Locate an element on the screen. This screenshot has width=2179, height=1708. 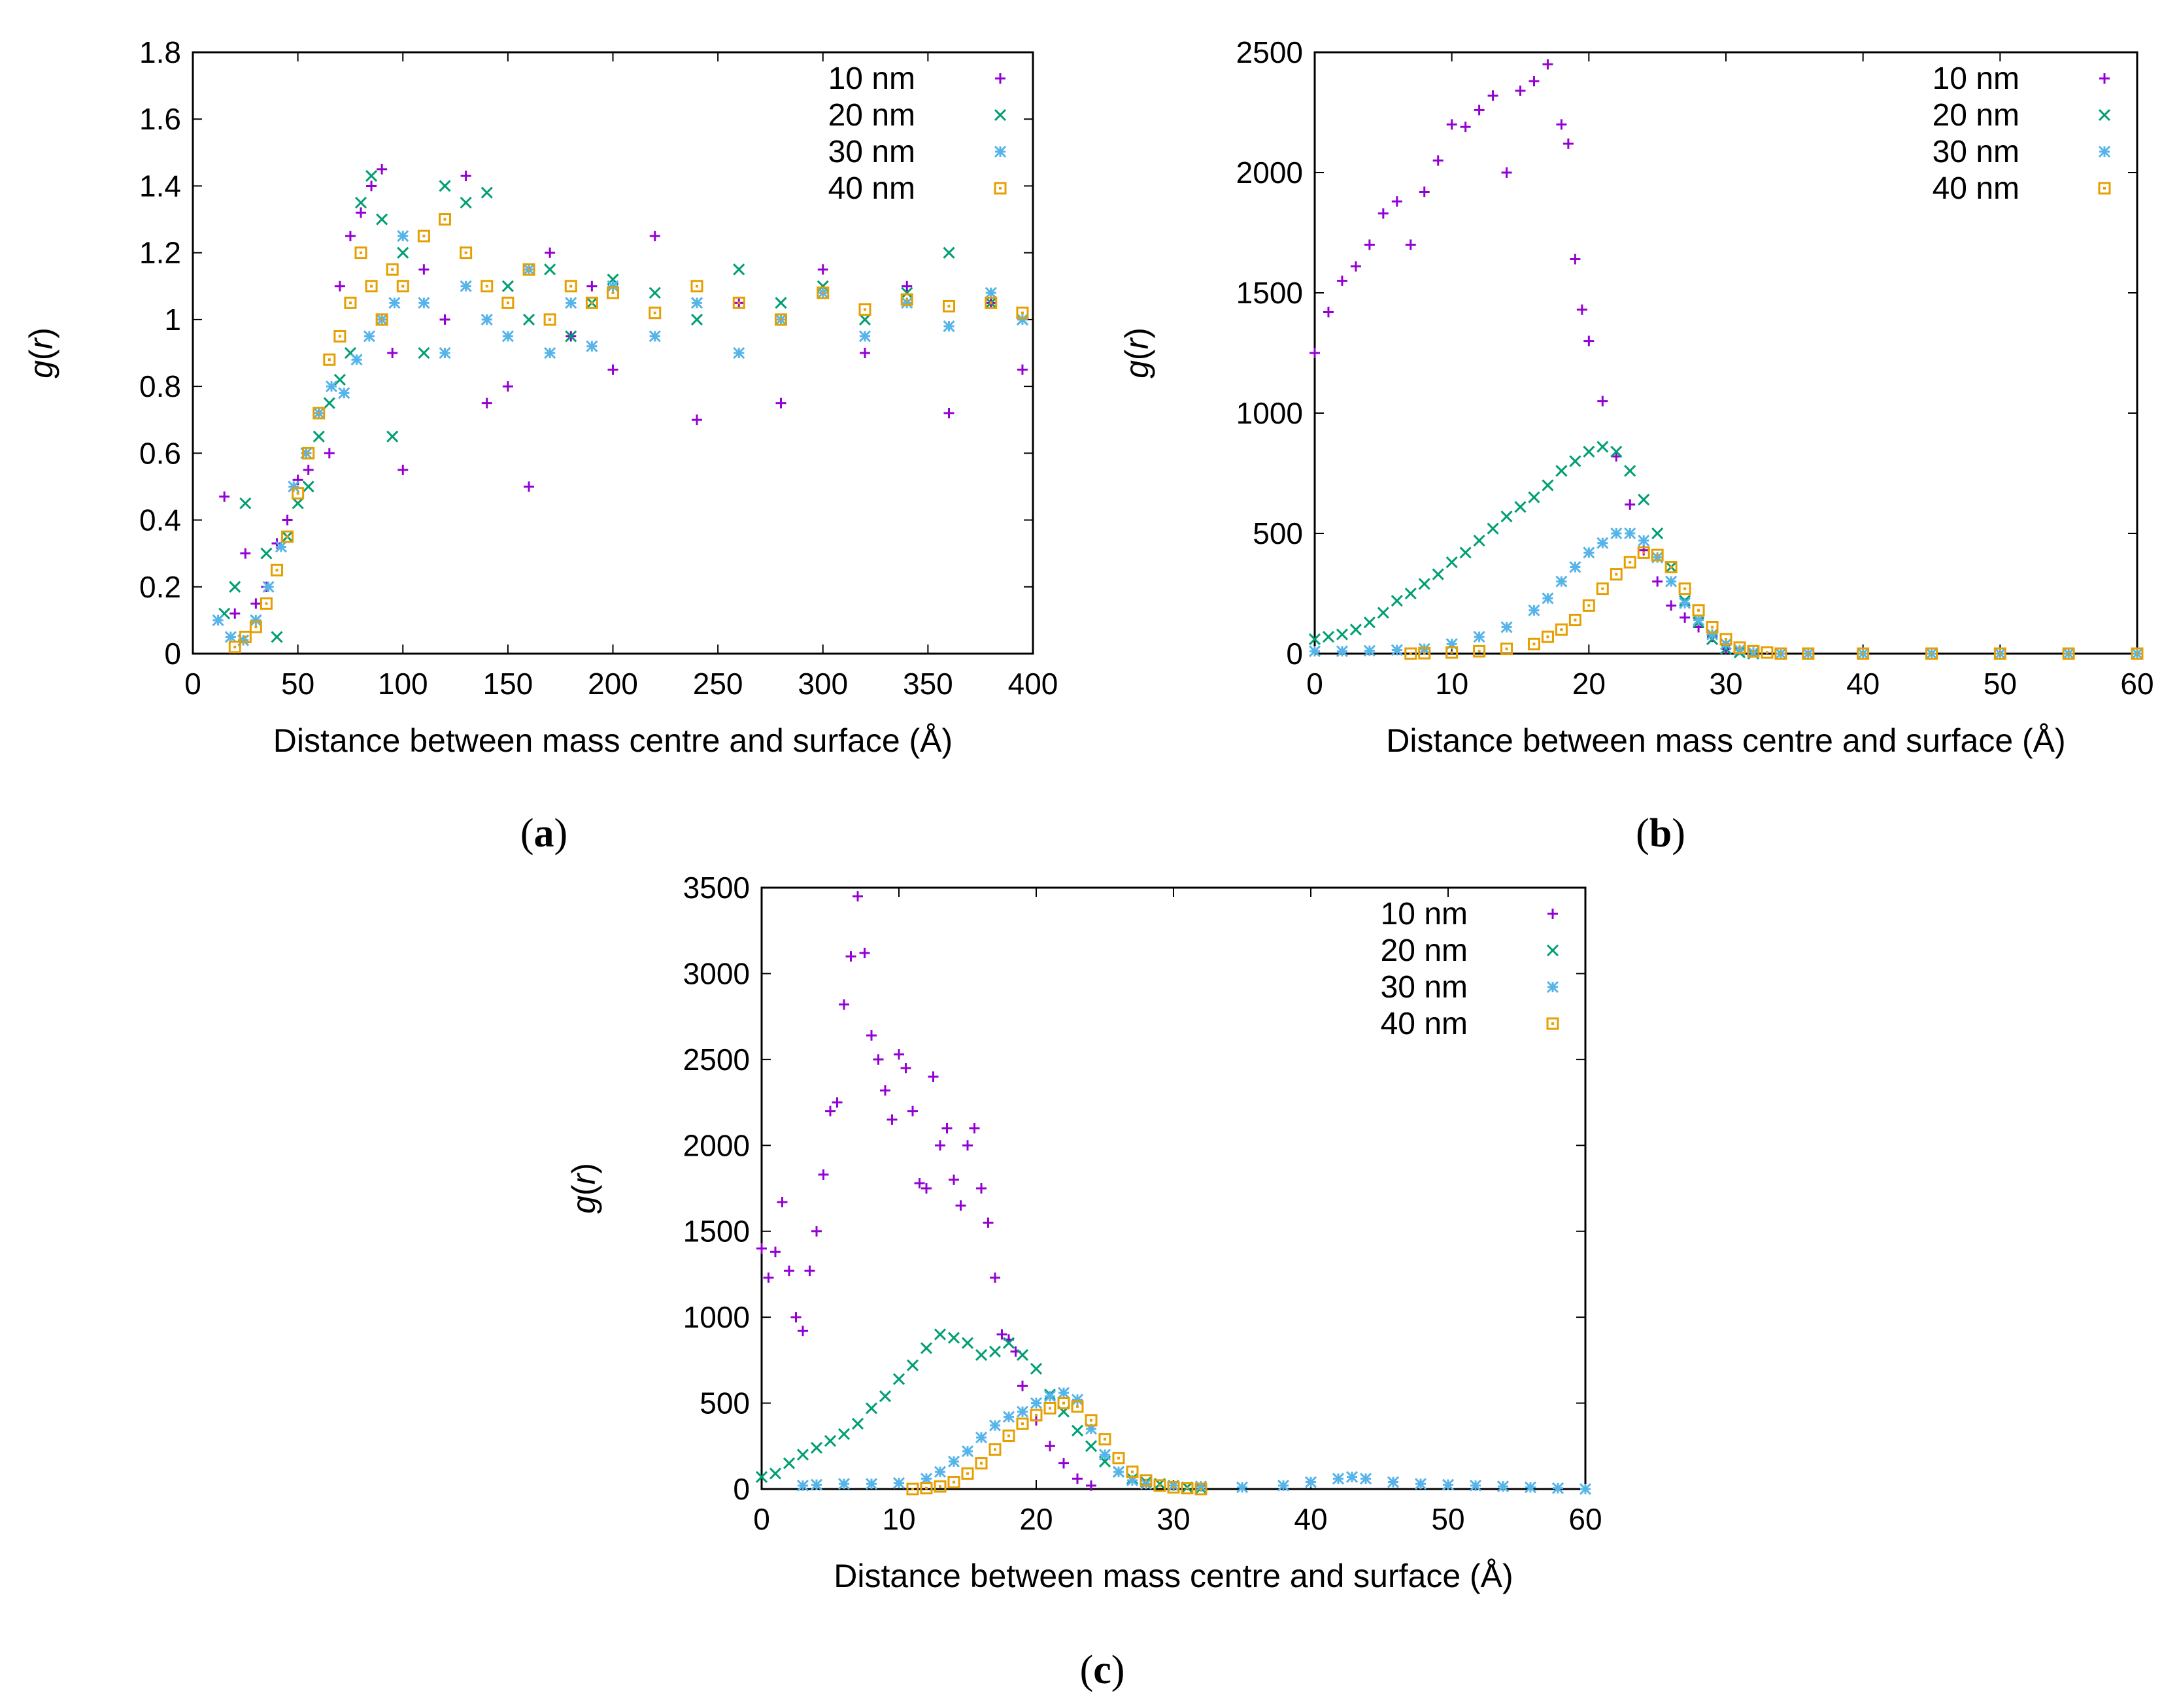
legend-label-b-0: 10 nm is located at coordinates (1976, 78).